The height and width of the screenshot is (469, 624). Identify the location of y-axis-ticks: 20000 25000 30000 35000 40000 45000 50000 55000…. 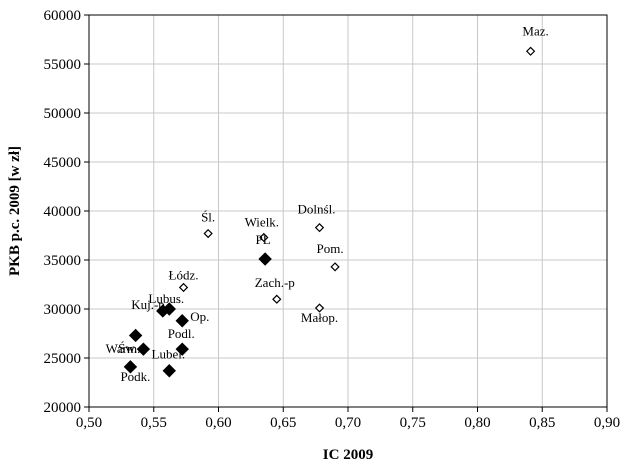
(66, 212).